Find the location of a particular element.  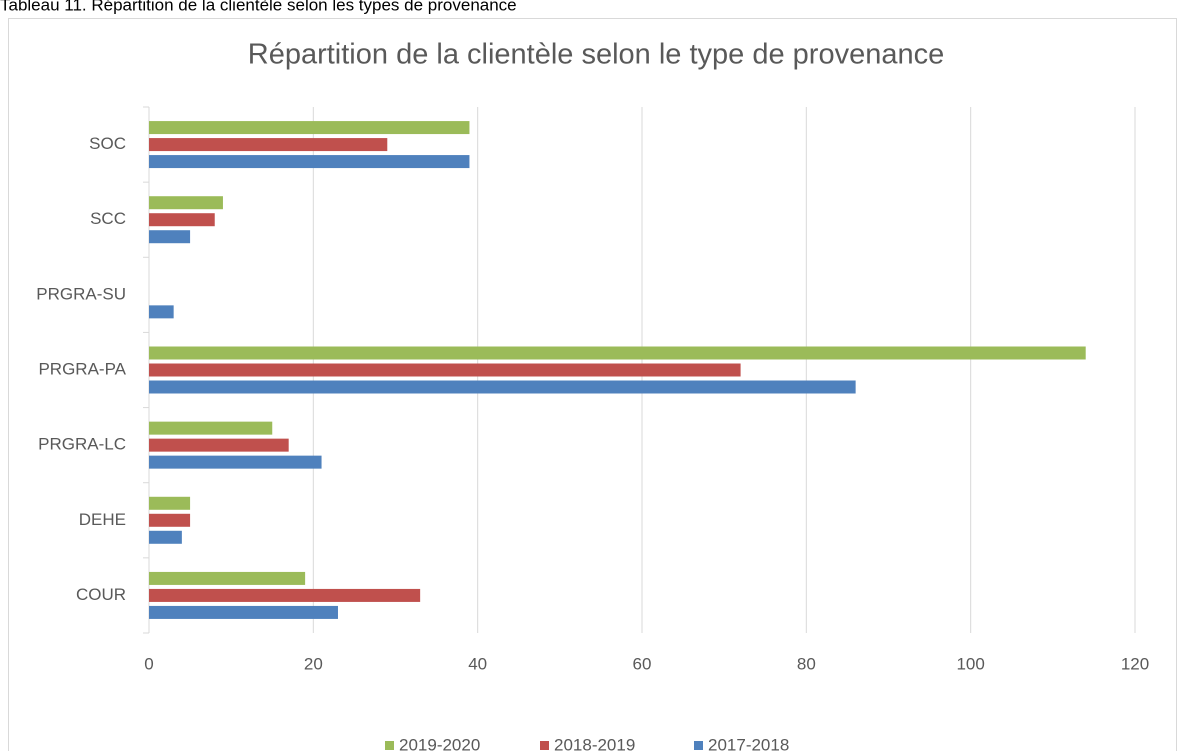

x-tick-label: 100 is located at coordinates (970, 663).